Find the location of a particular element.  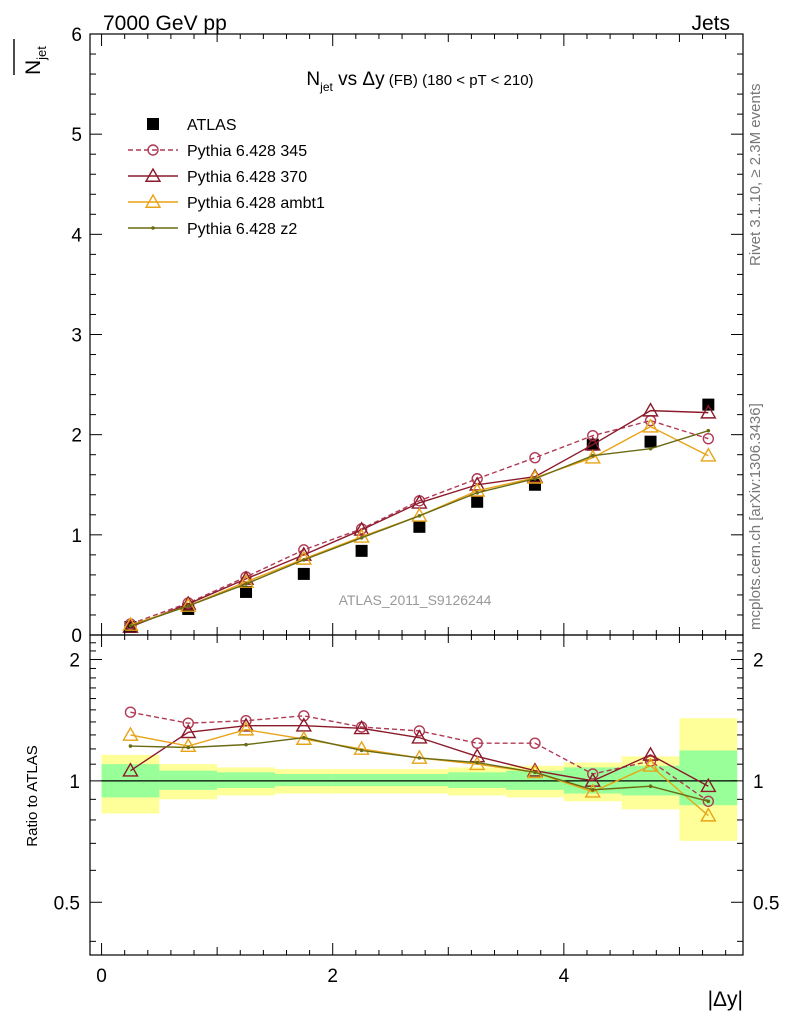

legend-label-1: Pythia 6.428 345 is located at coordinates (247, 151).